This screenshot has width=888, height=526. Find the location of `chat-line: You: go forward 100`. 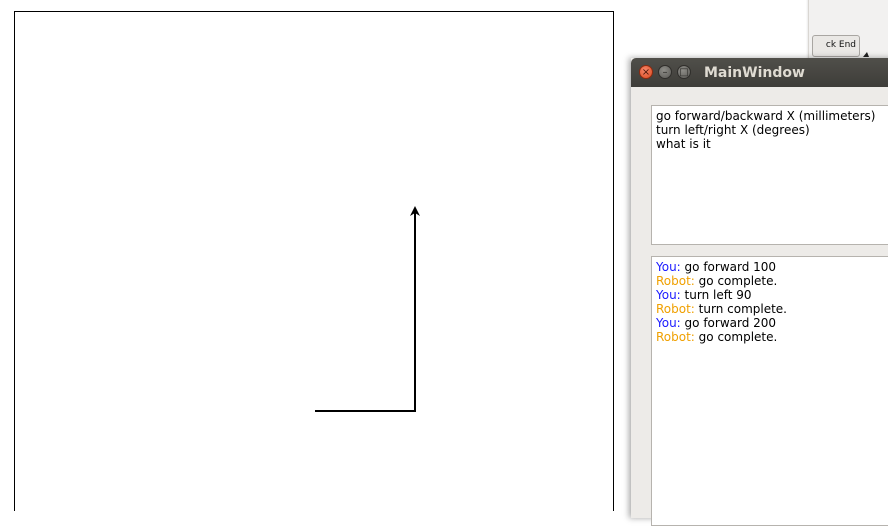

chat-line: You: go forward 100 is located at coordinates (772, 267).